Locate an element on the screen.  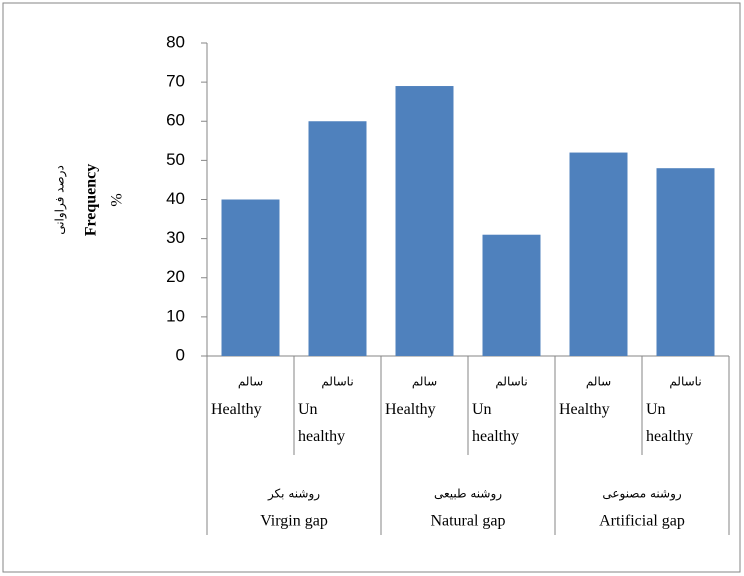
y-label-group: % is located at coordinates (117, 199).